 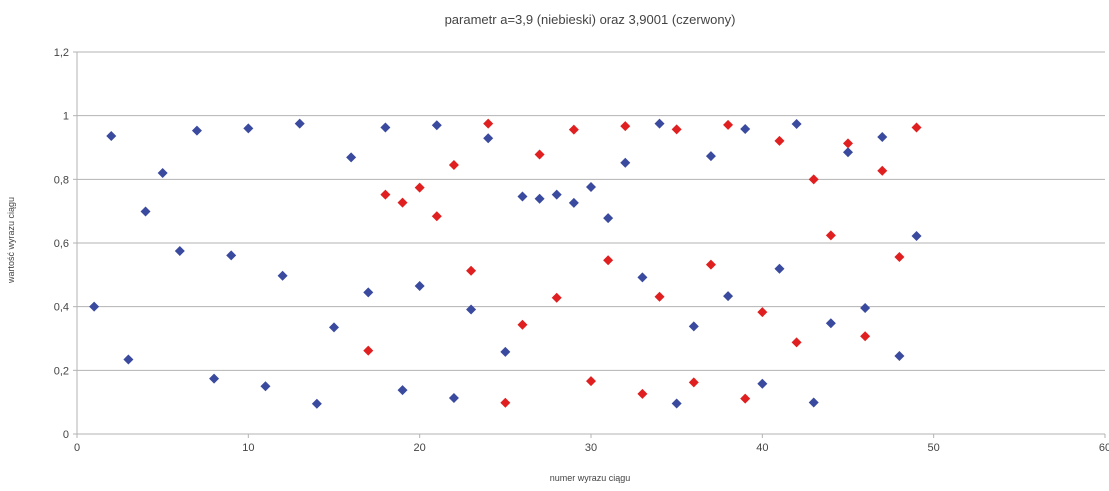 I want to click on x-tick-label-4: 40, so click(x=762, y=448).